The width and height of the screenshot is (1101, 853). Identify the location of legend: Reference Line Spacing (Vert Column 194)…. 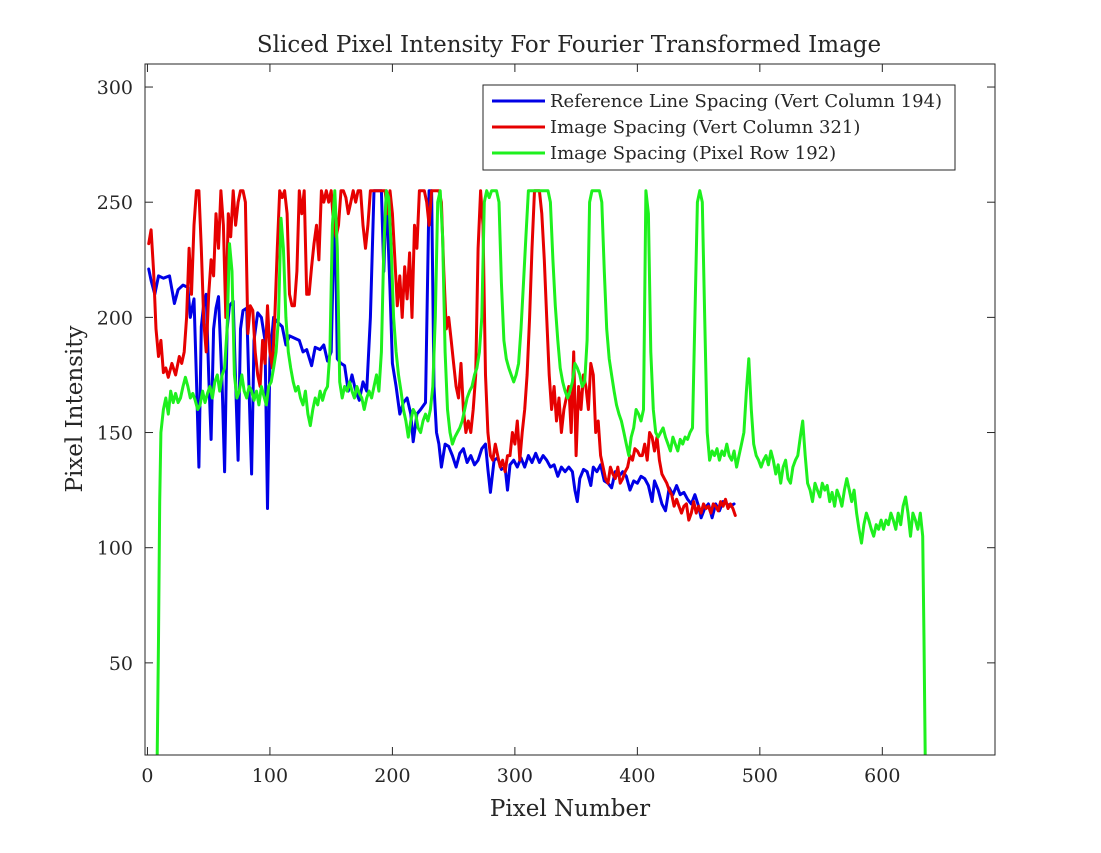
(719, 127).